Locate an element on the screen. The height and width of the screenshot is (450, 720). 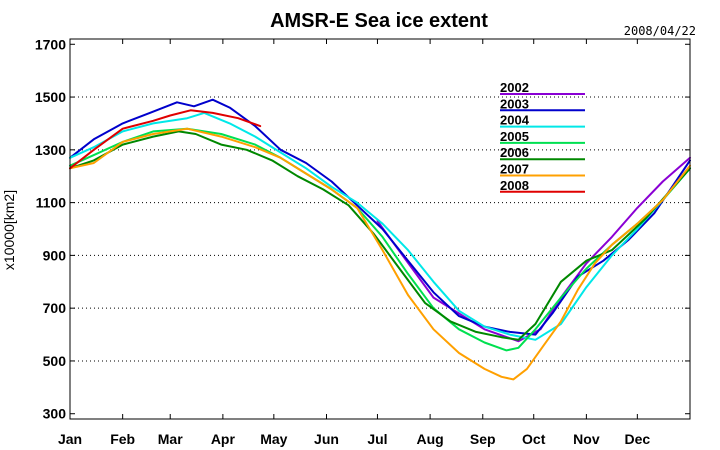
y-tick-label: 300 is located at coordinates (55, 414).